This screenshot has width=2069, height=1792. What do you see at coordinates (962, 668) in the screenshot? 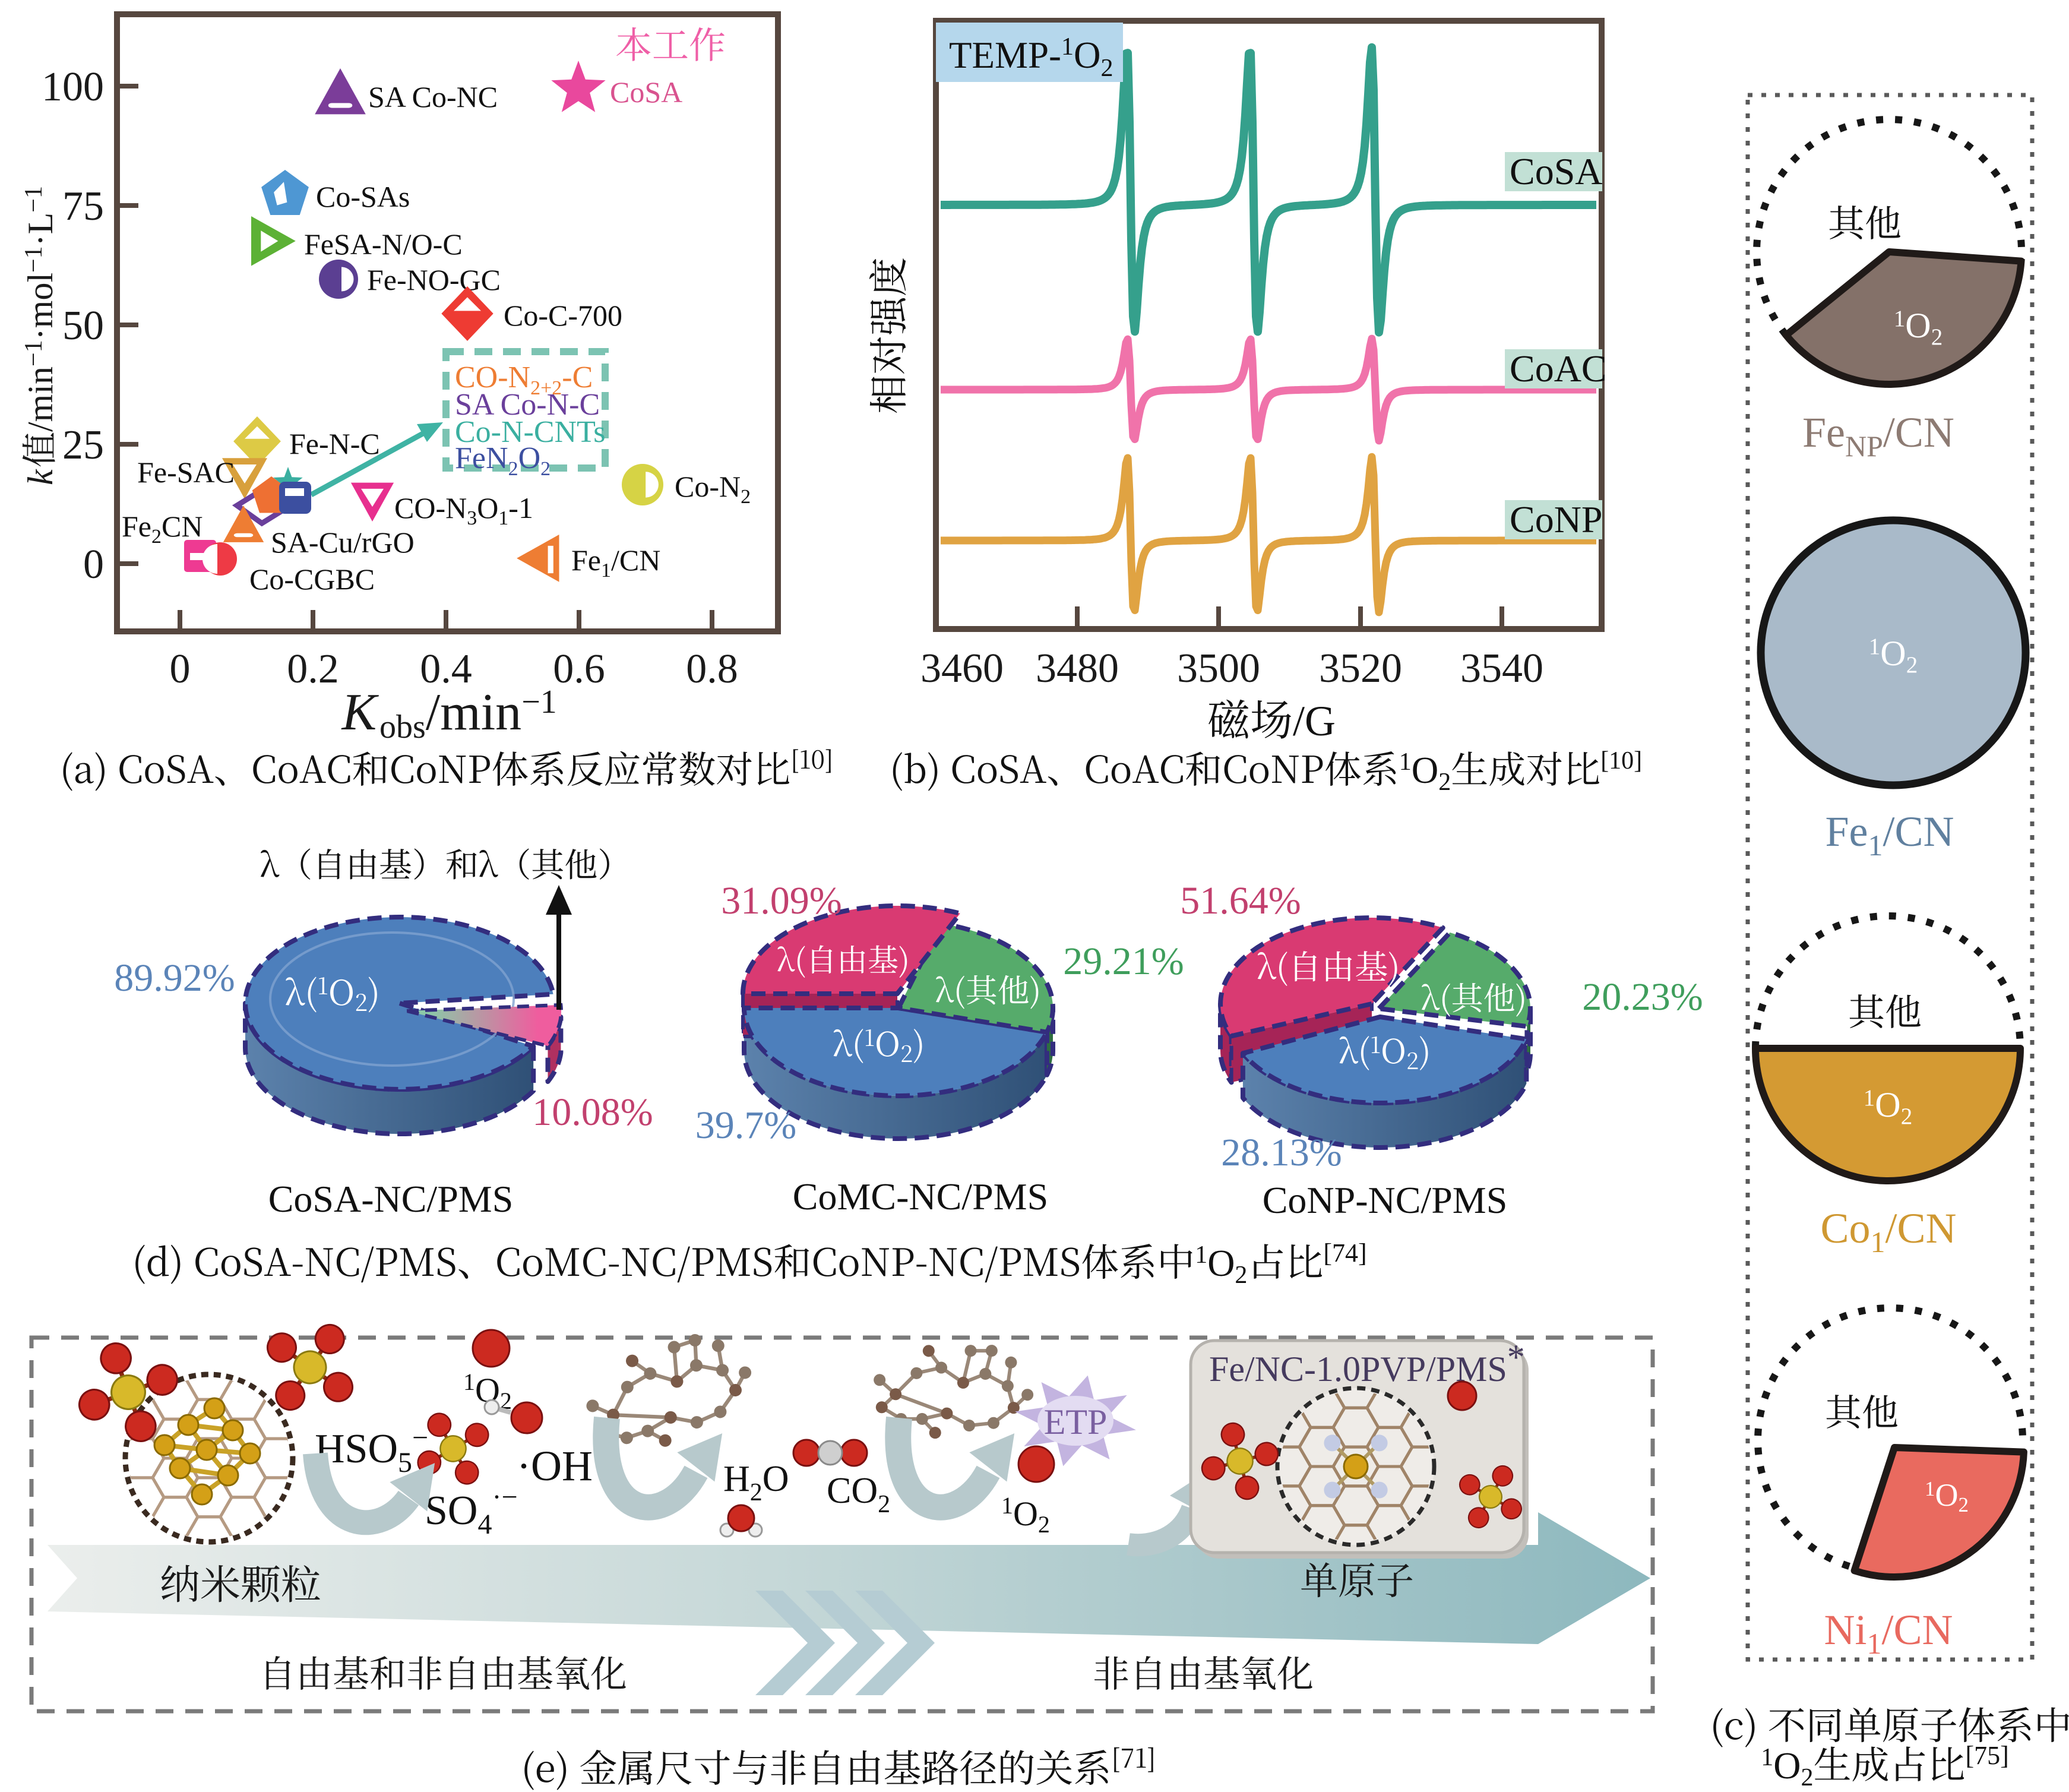
I see `svg-text: 3460` at bounding box center [962, 668].